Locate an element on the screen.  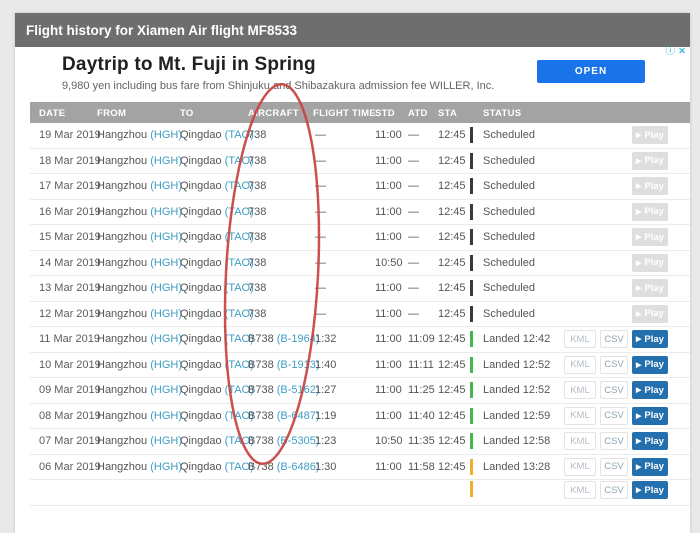
col-header-aircraft: AIRCRAFT is located at coordinates (273, 113).